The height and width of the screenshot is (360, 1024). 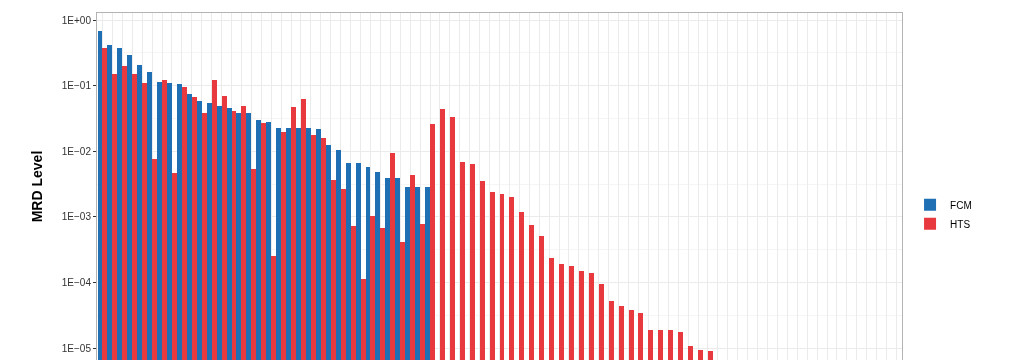 What do you see at coordinates (76, 348) in the screenshot?
I see `y-tick-label: 1E−05` at bounding box center [76, 348].